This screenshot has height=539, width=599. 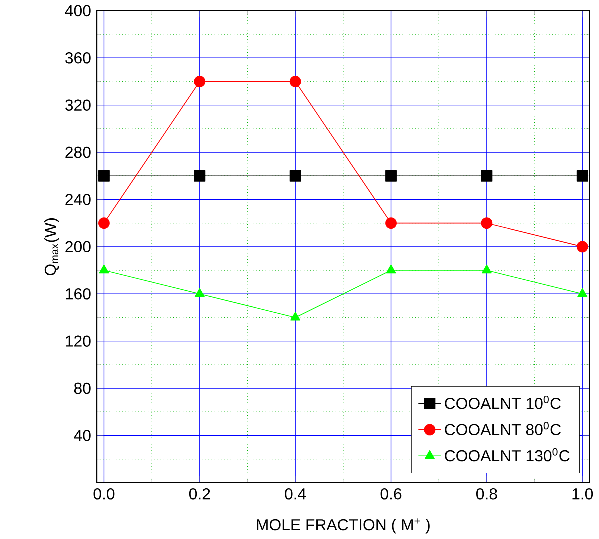 What do you see at coordinates (507, 455) in the screenshot?
I see `legend-label: COOALNT 130$^{0}$C` at bounding box center [507, 455].